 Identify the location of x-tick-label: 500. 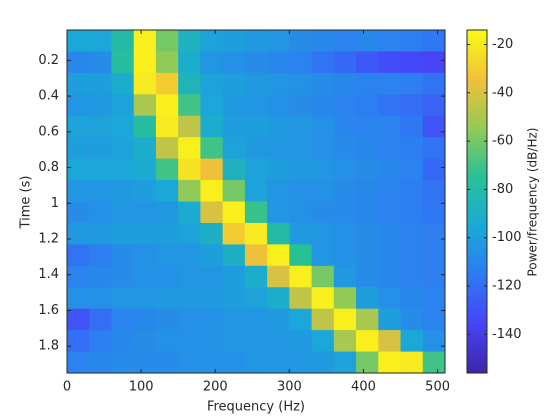
(437, 387).